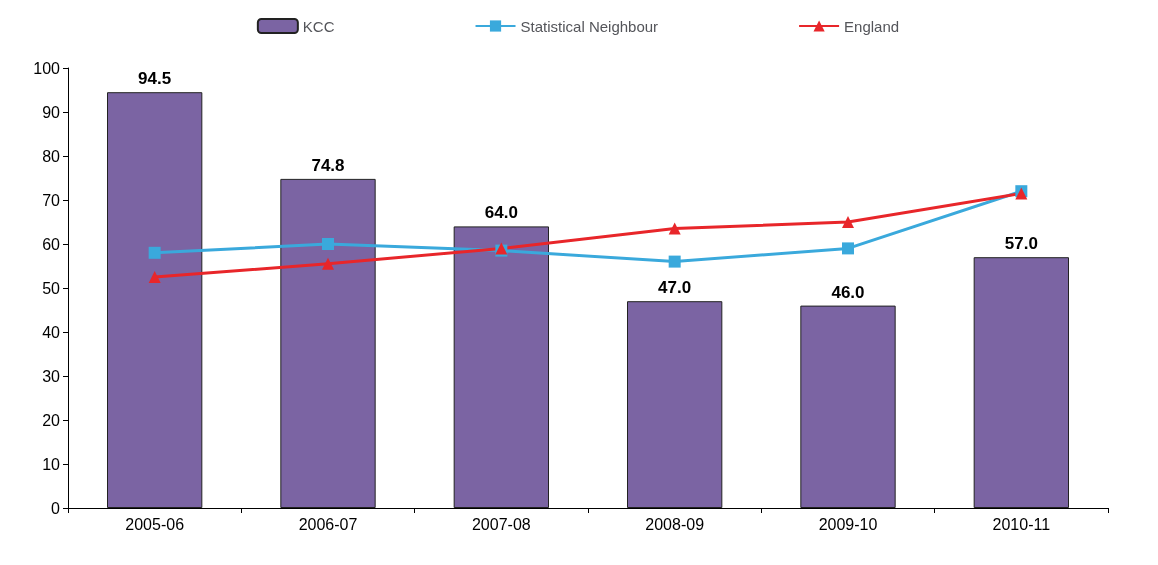 The height and width of the screenshot is (565, 1158). Describe the element at coordinates (1021, 524) in the screenshot. I see `x-tick-label: 2010-11` at that location.